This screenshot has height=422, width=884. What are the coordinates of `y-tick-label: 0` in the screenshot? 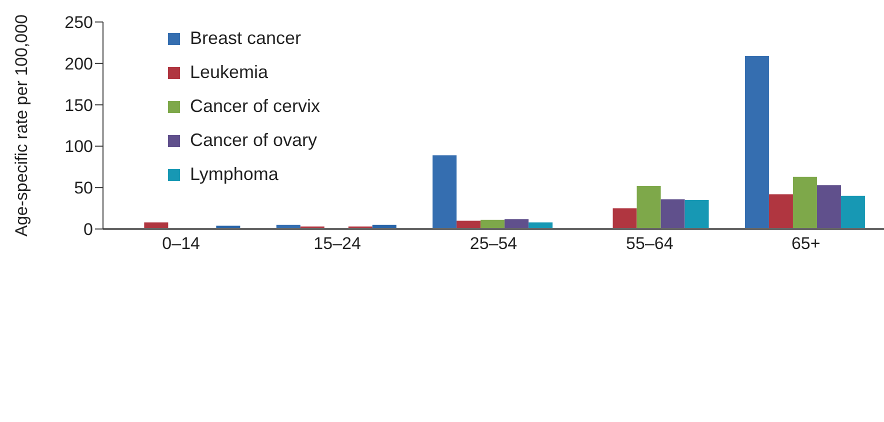 It's located at (88, 230).